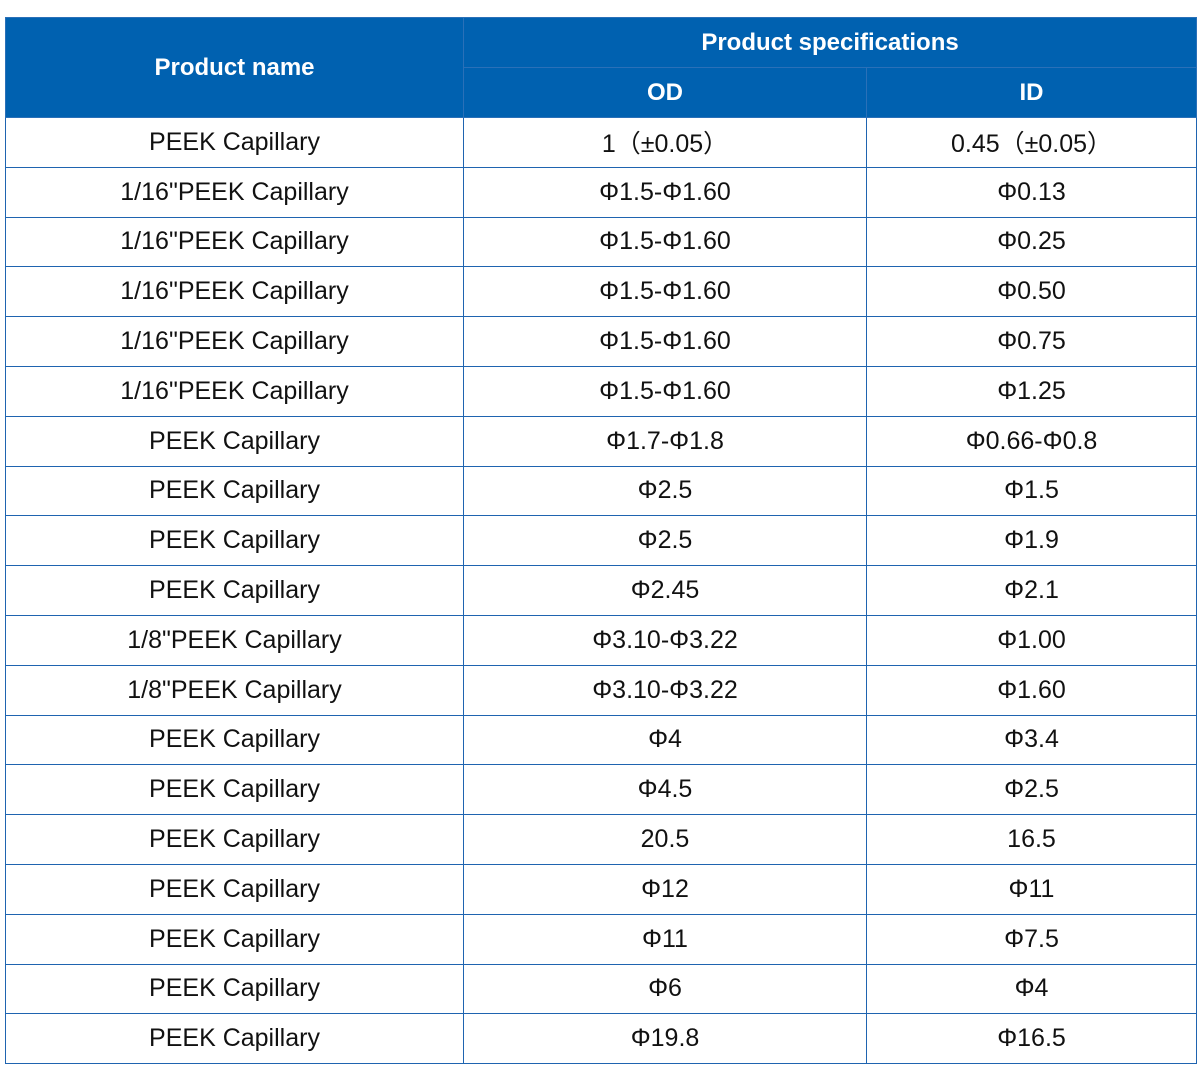 Image resolution: width=1200 pixels, height=1084 pixels. What do you see at coordinates (665, 989) in the screenshot?
I see `cell-od: Φ6` at bounding box center [665, 989].